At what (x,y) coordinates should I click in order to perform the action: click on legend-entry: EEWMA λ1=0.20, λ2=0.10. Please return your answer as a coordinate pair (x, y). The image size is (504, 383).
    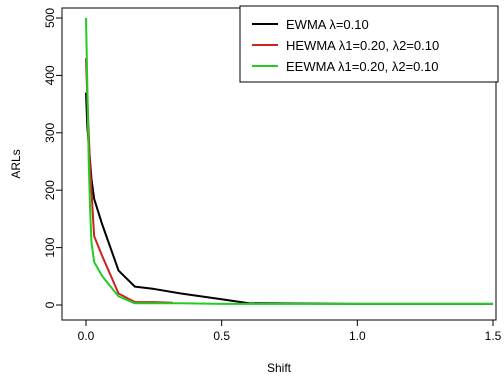
    Looking at the image, I should click on (362, 66).